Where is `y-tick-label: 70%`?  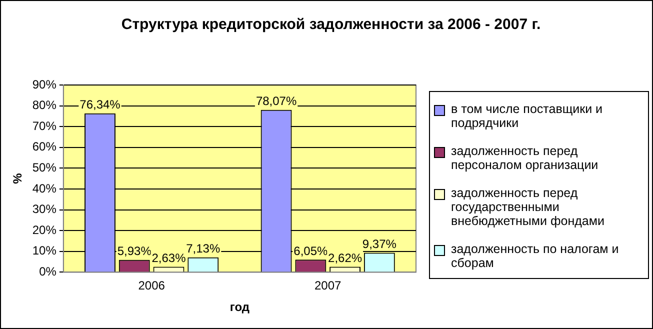 y-tick-label: 70% is located at coordinates (44, 125).